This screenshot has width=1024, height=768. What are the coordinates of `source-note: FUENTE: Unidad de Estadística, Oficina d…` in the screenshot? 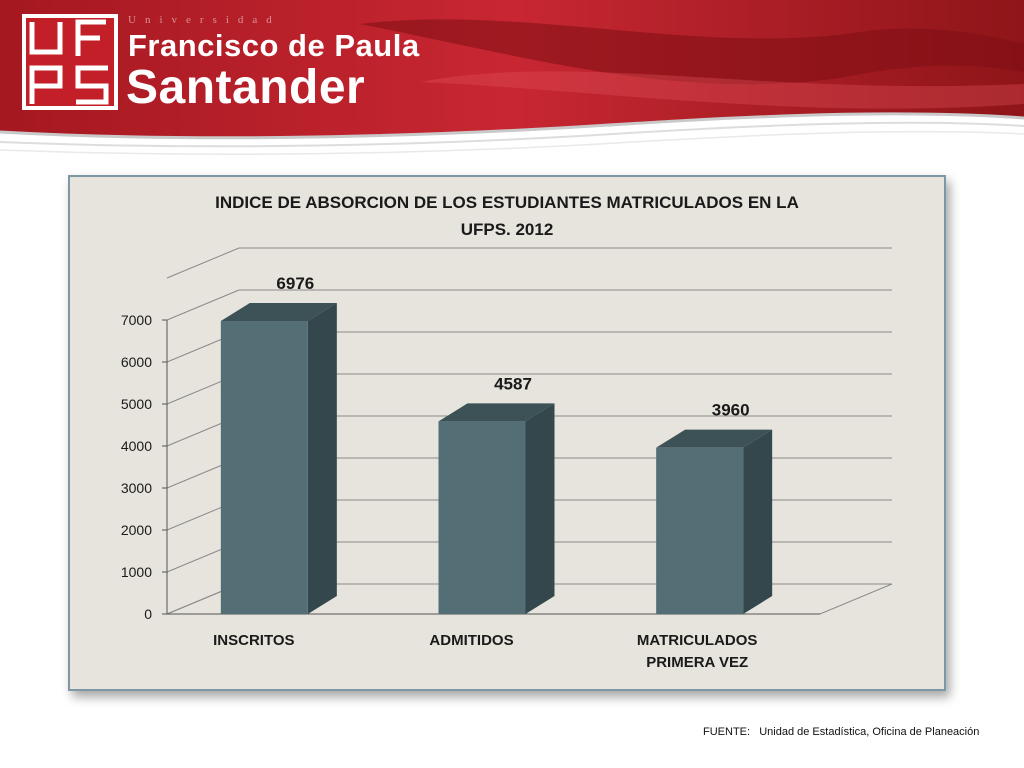 It's located at (841, 732).